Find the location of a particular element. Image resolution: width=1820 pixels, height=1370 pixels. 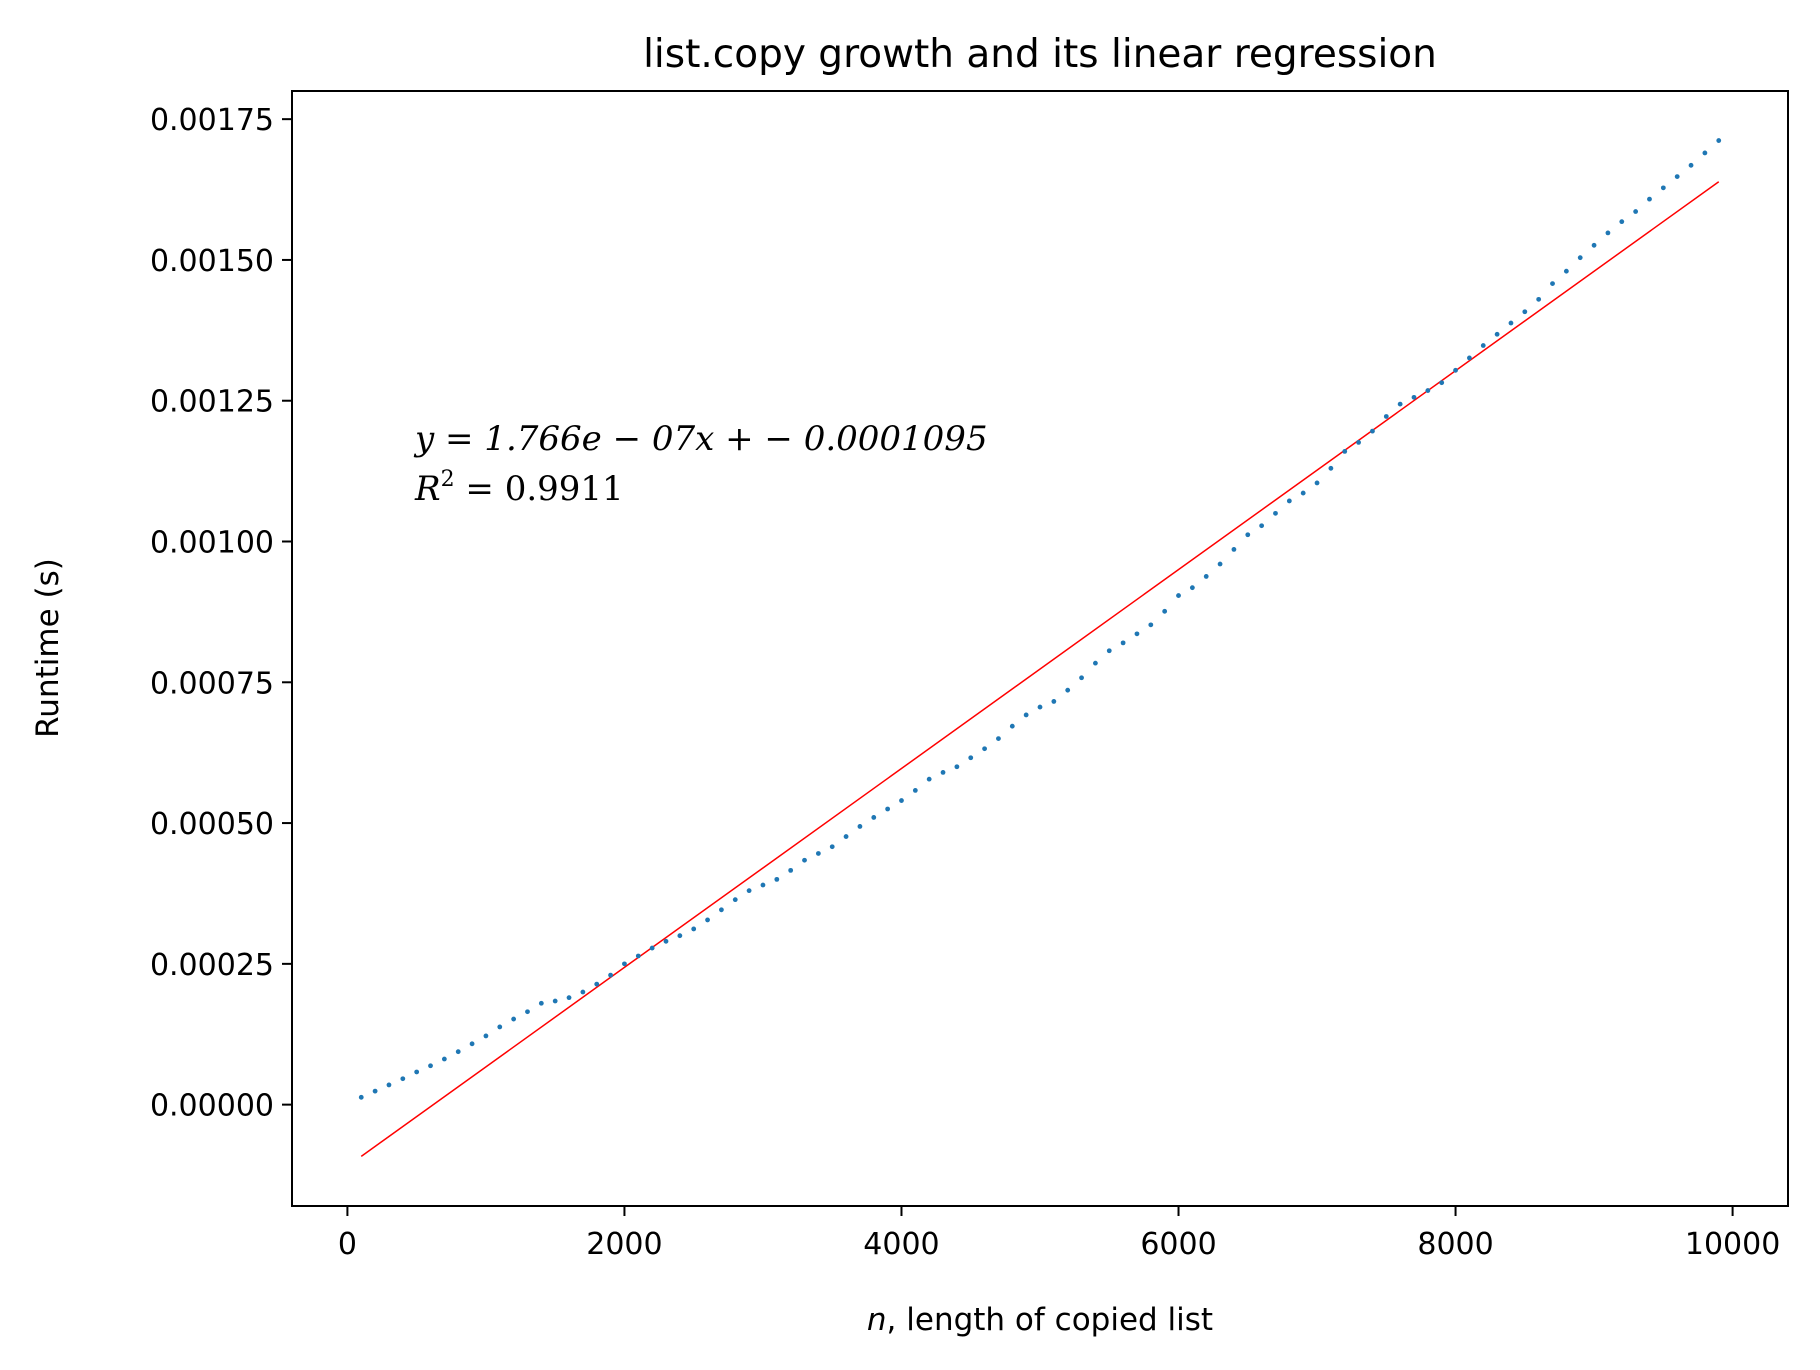

x-tick-label: 10000 is located at coordinates (1732, 1244).